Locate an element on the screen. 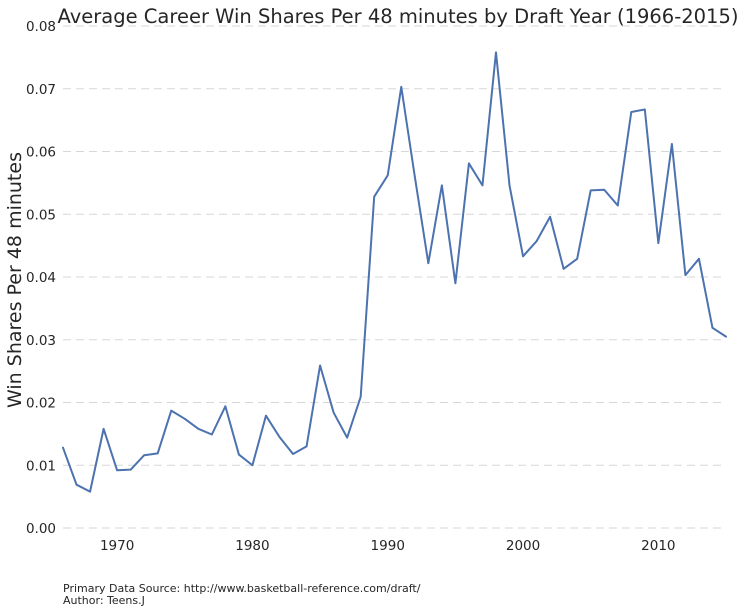 This screenshot has width=739, height=613. x-tick-label: 1980 is located at coordinates (252, 546).